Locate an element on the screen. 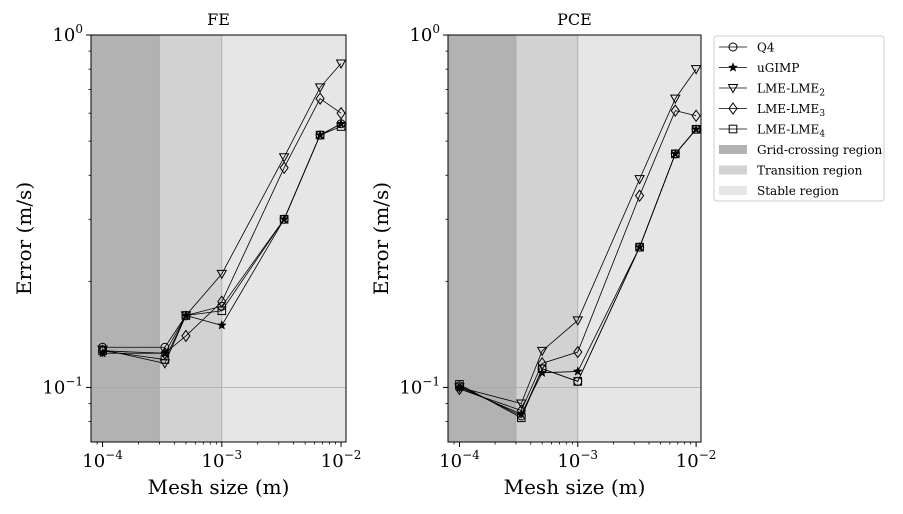  legend-entry: uGIMP is located at coordinates (759, 68).